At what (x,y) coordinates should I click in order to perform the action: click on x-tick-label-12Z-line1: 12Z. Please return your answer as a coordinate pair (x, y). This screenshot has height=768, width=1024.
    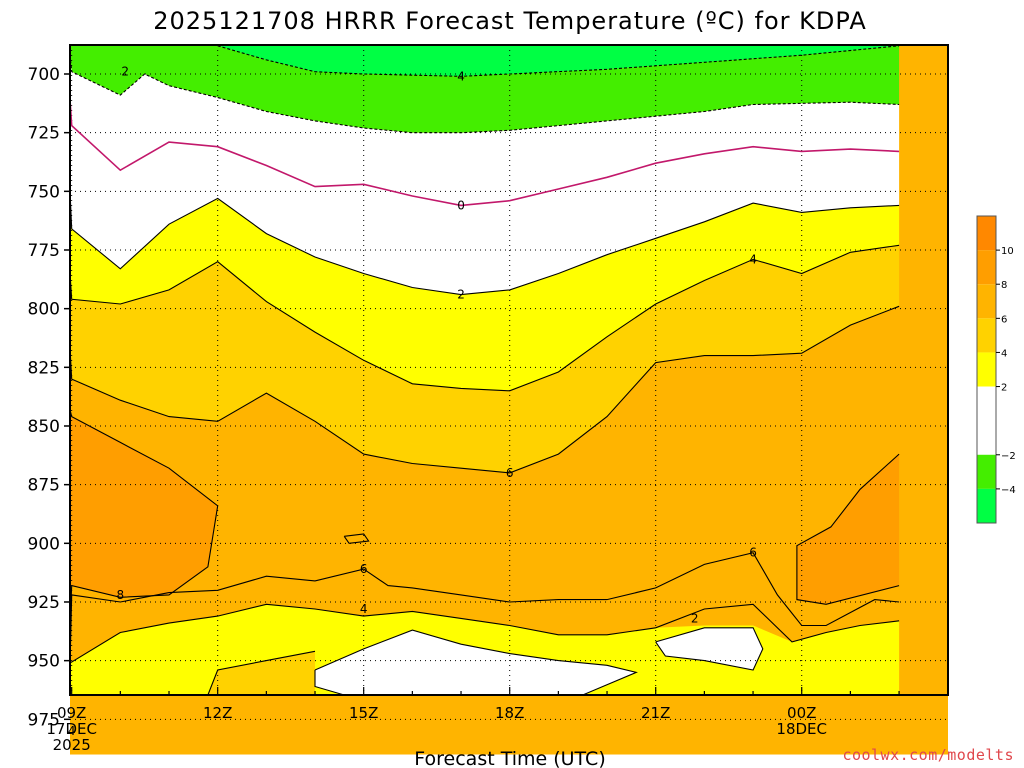
    Looking at the image, I should click on (217, 713).